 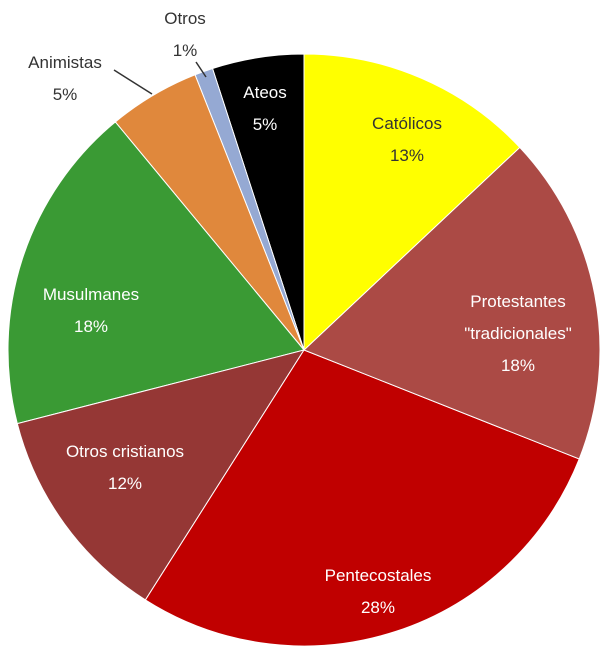 What do you see at coordinates (125, 468) in the screenshot?
I see `slice-label: Otros cristianos 12%` at bounding box center [125, 468].